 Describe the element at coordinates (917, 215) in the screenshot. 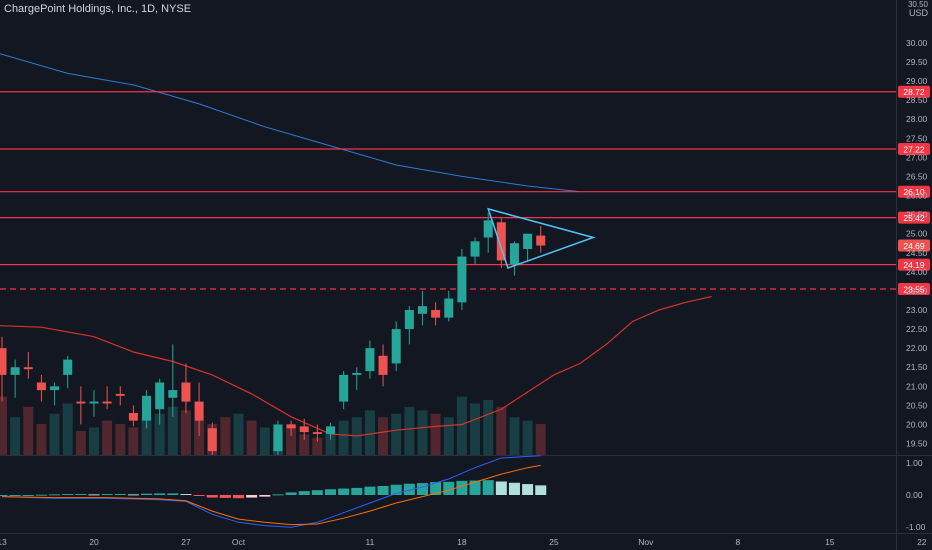

I see `price-tick-label: 25.50` at that location.